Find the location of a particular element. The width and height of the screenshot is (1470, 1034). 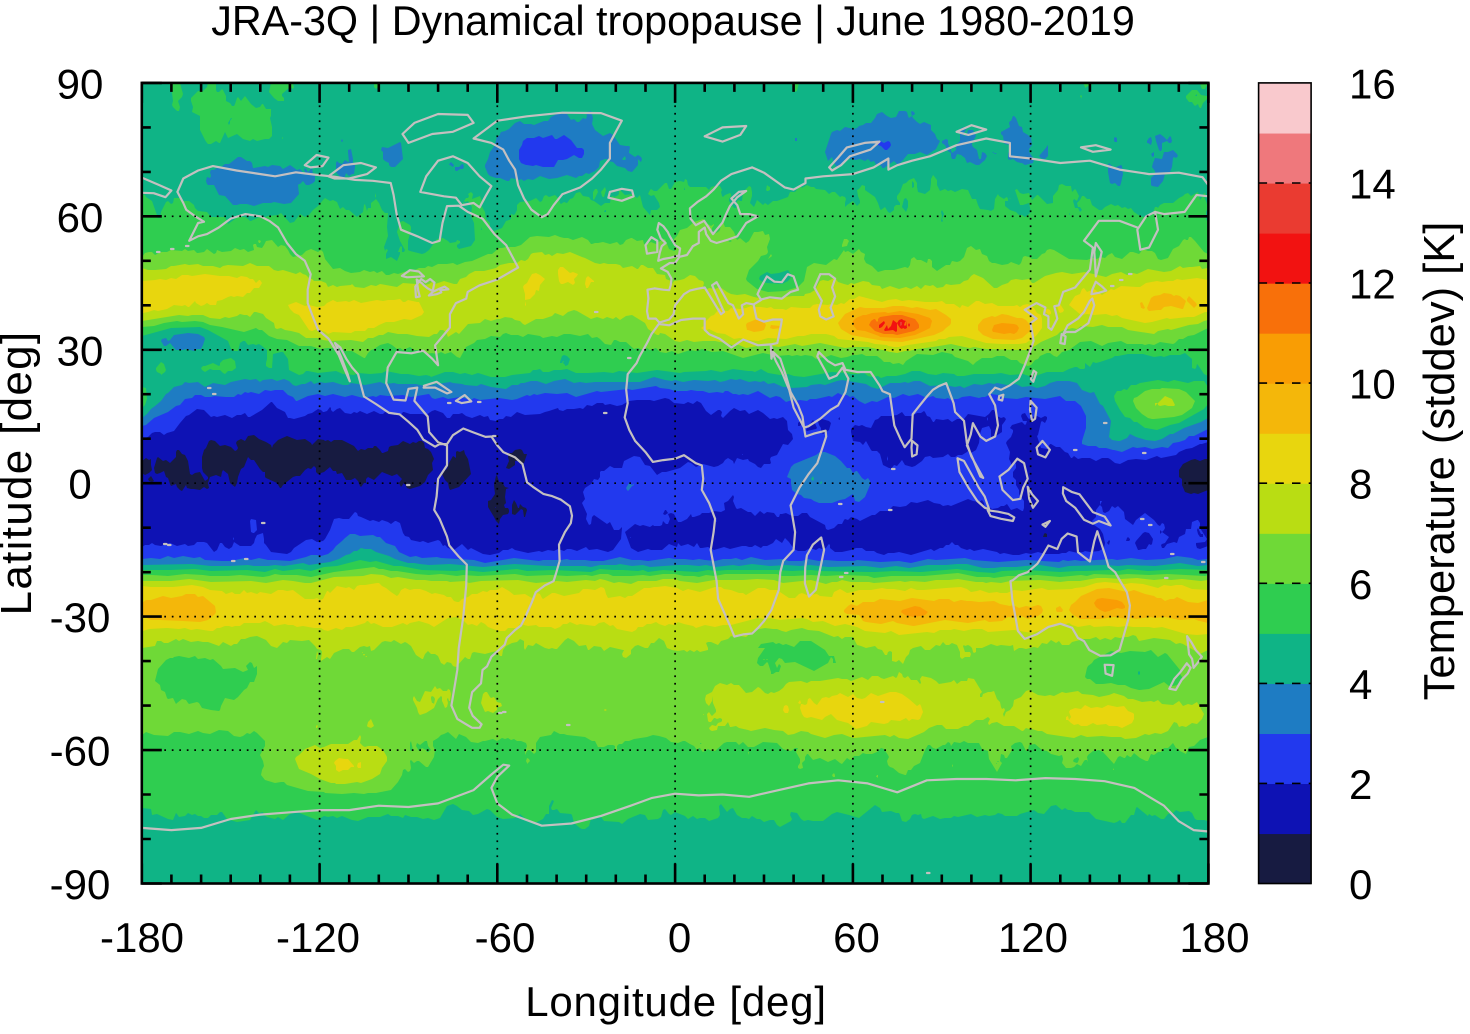

svg-text: Latitude [deg] is located at coordinates (20, 473).